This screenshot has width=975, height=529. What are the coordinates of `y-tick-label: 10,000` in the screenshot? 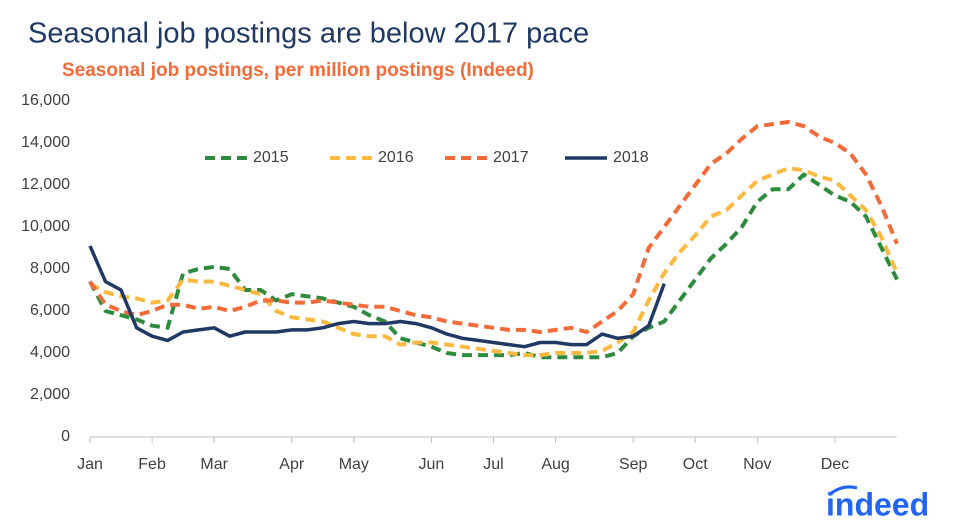 It's located at (45, 226).